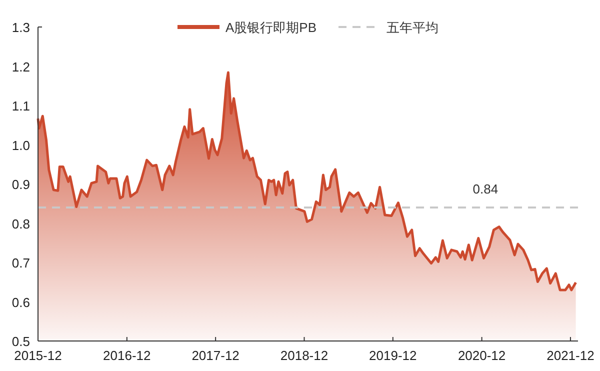 The image size is (600, 371). What do you see at coordinates (21, 302) in the screenshot?
I see `y-tick-label: 0.6` at bounding box center [21, 302].